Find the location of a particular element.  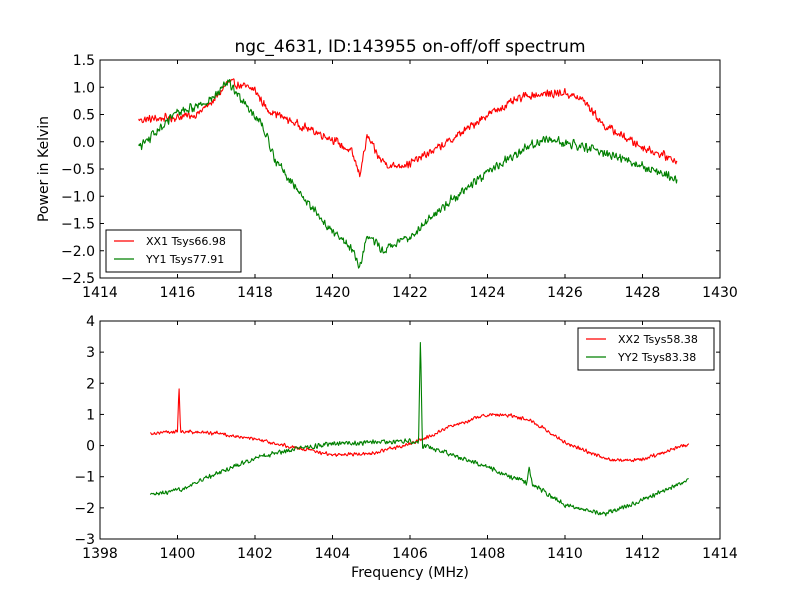

y-tick-label: 2 is located at coordinates (90, 384).